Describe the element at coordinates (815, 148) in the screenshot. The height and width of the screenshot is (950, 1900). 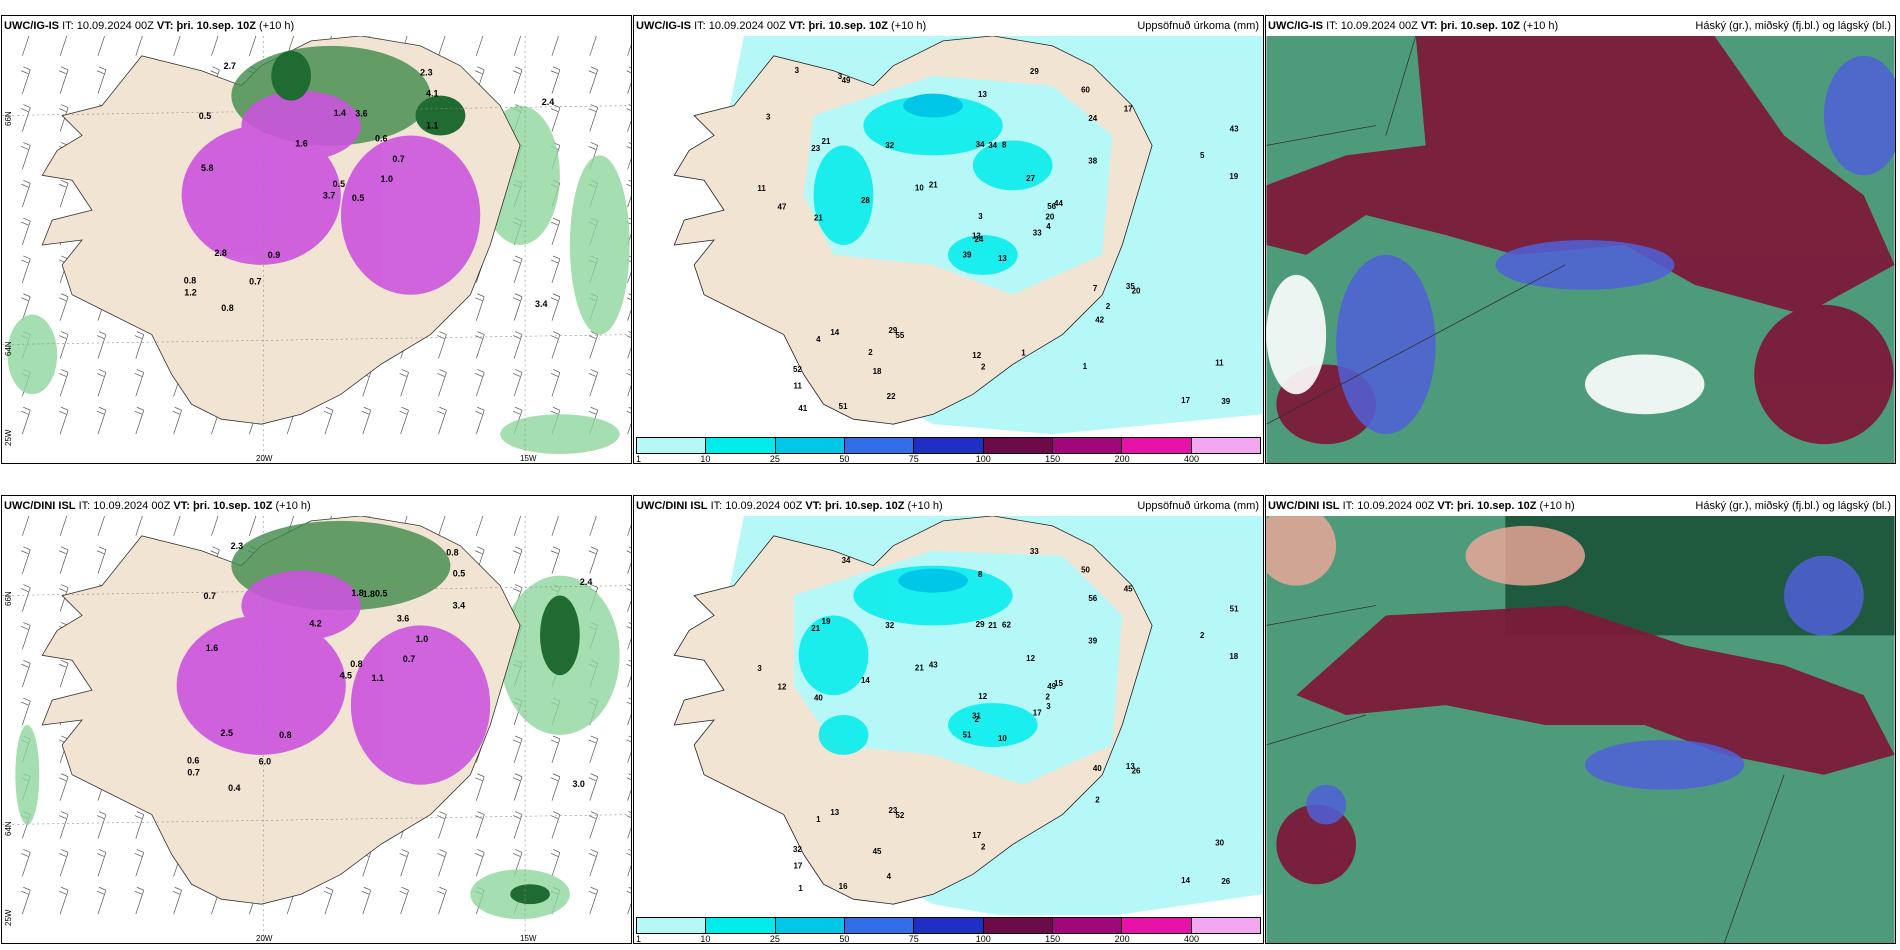
I see `value-label: 23` at that location.